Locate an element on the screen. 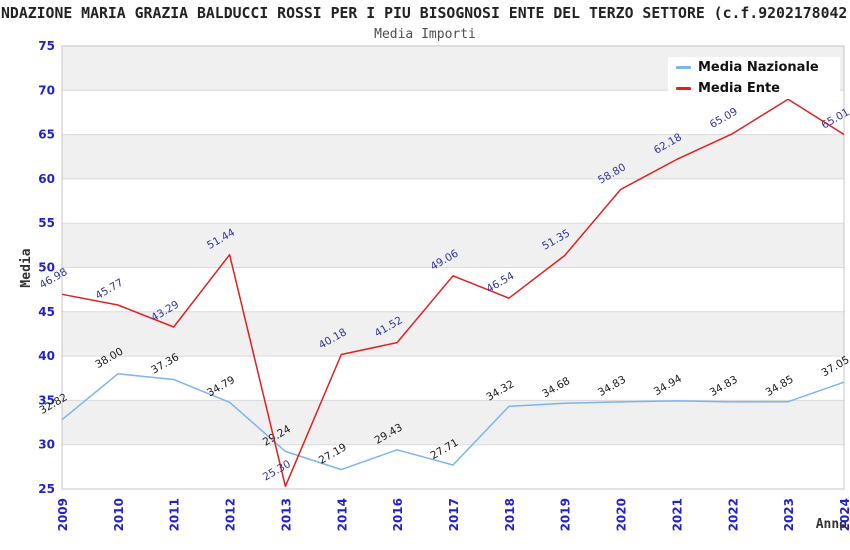  data-point-label: 34.68 is located at coordinates (556, 387).